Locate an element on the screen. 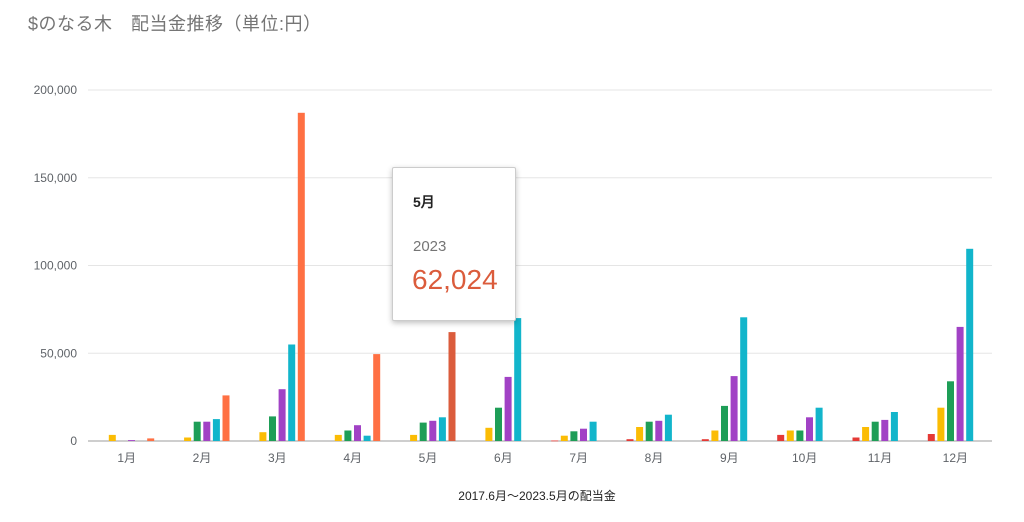 This screenshot has height=522, width=1024. x-tick-label: 5月 is located at coordinates (428, 458).